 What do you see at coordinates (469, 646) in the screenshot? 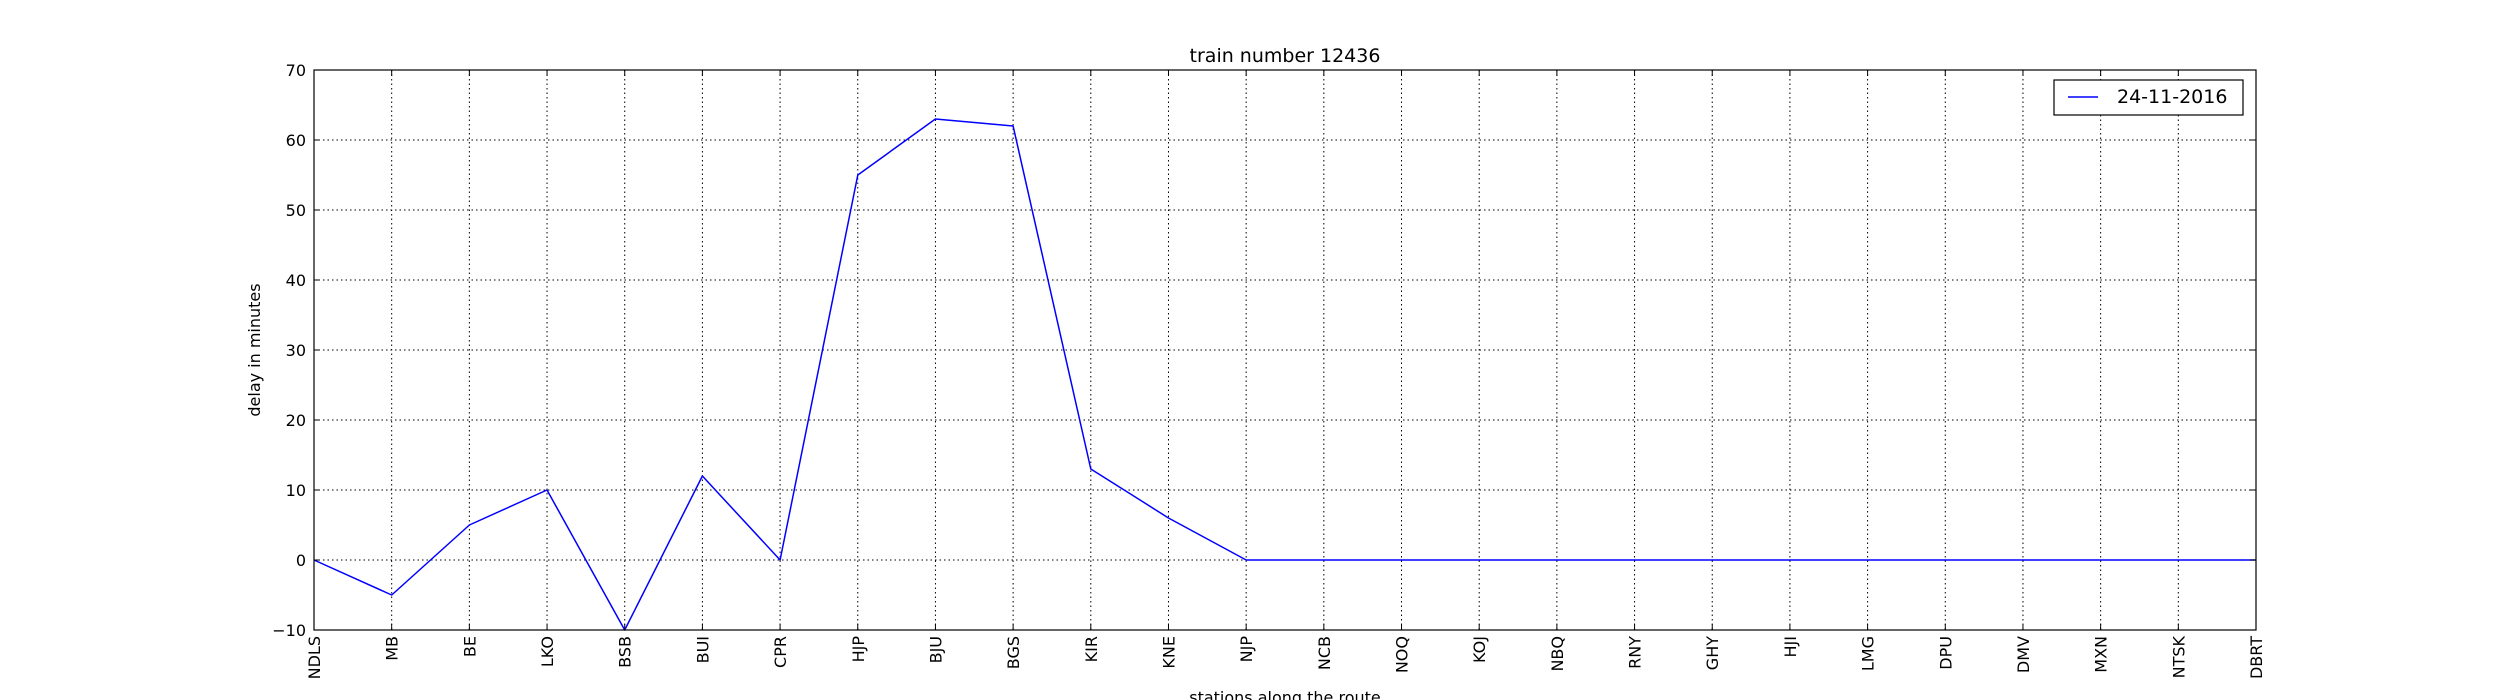
I see `x-tick-label: BE` at bounding box center [469, 646].